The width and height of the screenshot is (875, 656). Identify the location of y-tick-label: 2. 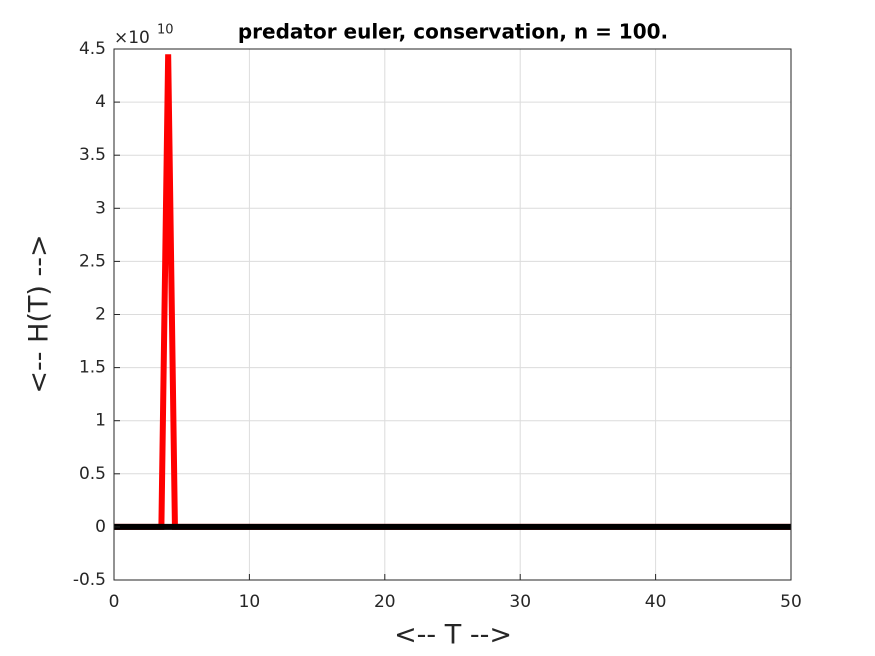
(100, 315).